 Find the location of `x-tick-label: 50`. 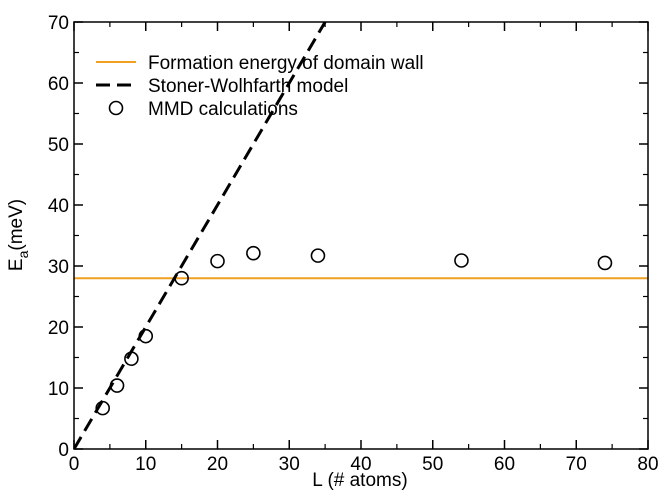

x-tick-label: 50 is located at coordinates (432, 464).